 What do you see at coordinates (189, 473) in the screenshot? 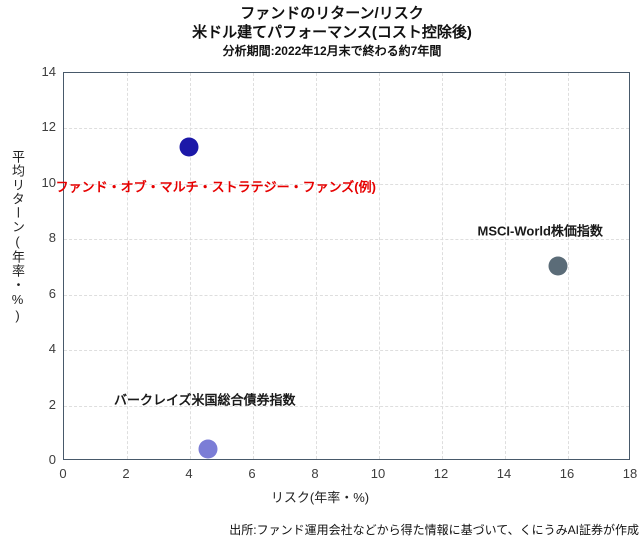
I see `x-tick-label: 4` at bounding box center [189, 473].